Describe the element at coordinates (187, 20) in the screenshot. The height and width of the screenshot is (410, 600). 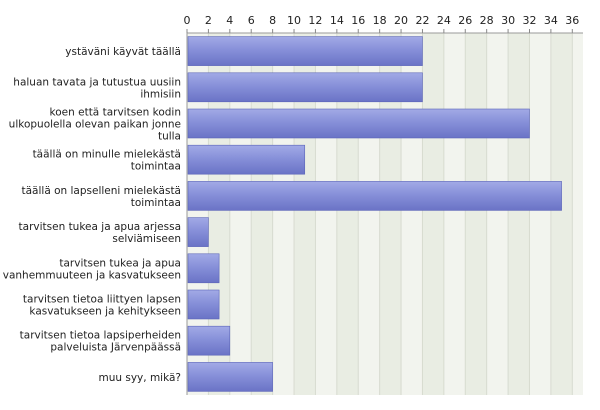
I see `x-tick-label: 0` at that location.